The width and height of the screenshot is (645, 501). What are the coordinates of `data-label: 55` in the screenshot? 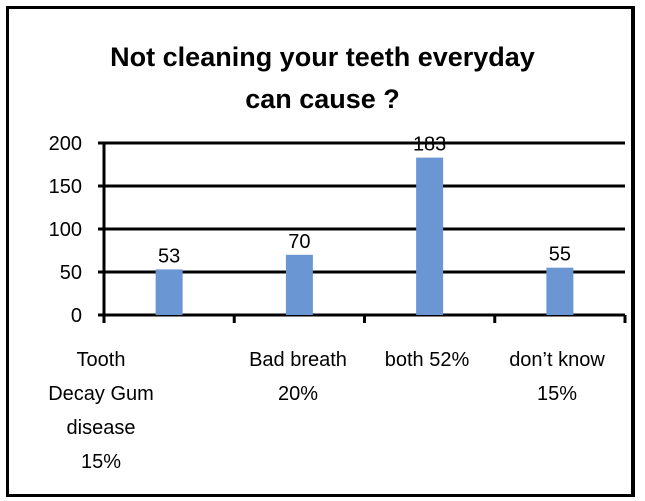 It's located at (560, 255).